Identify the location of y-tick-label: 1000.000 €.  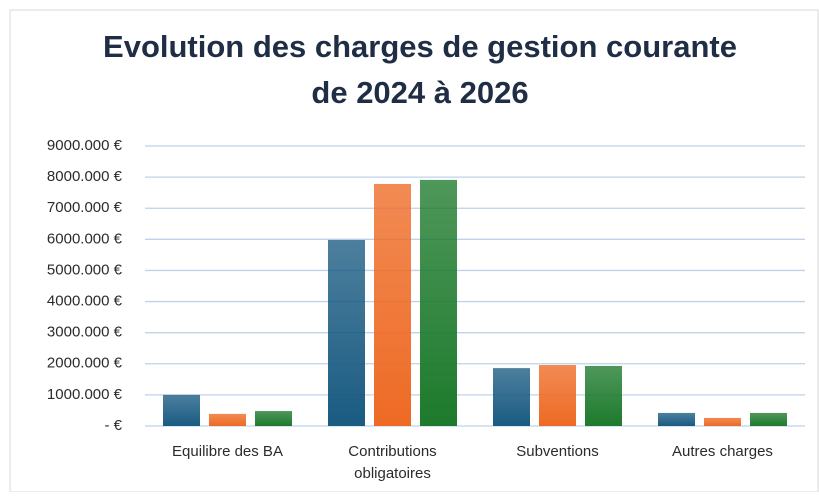
(85, 394).